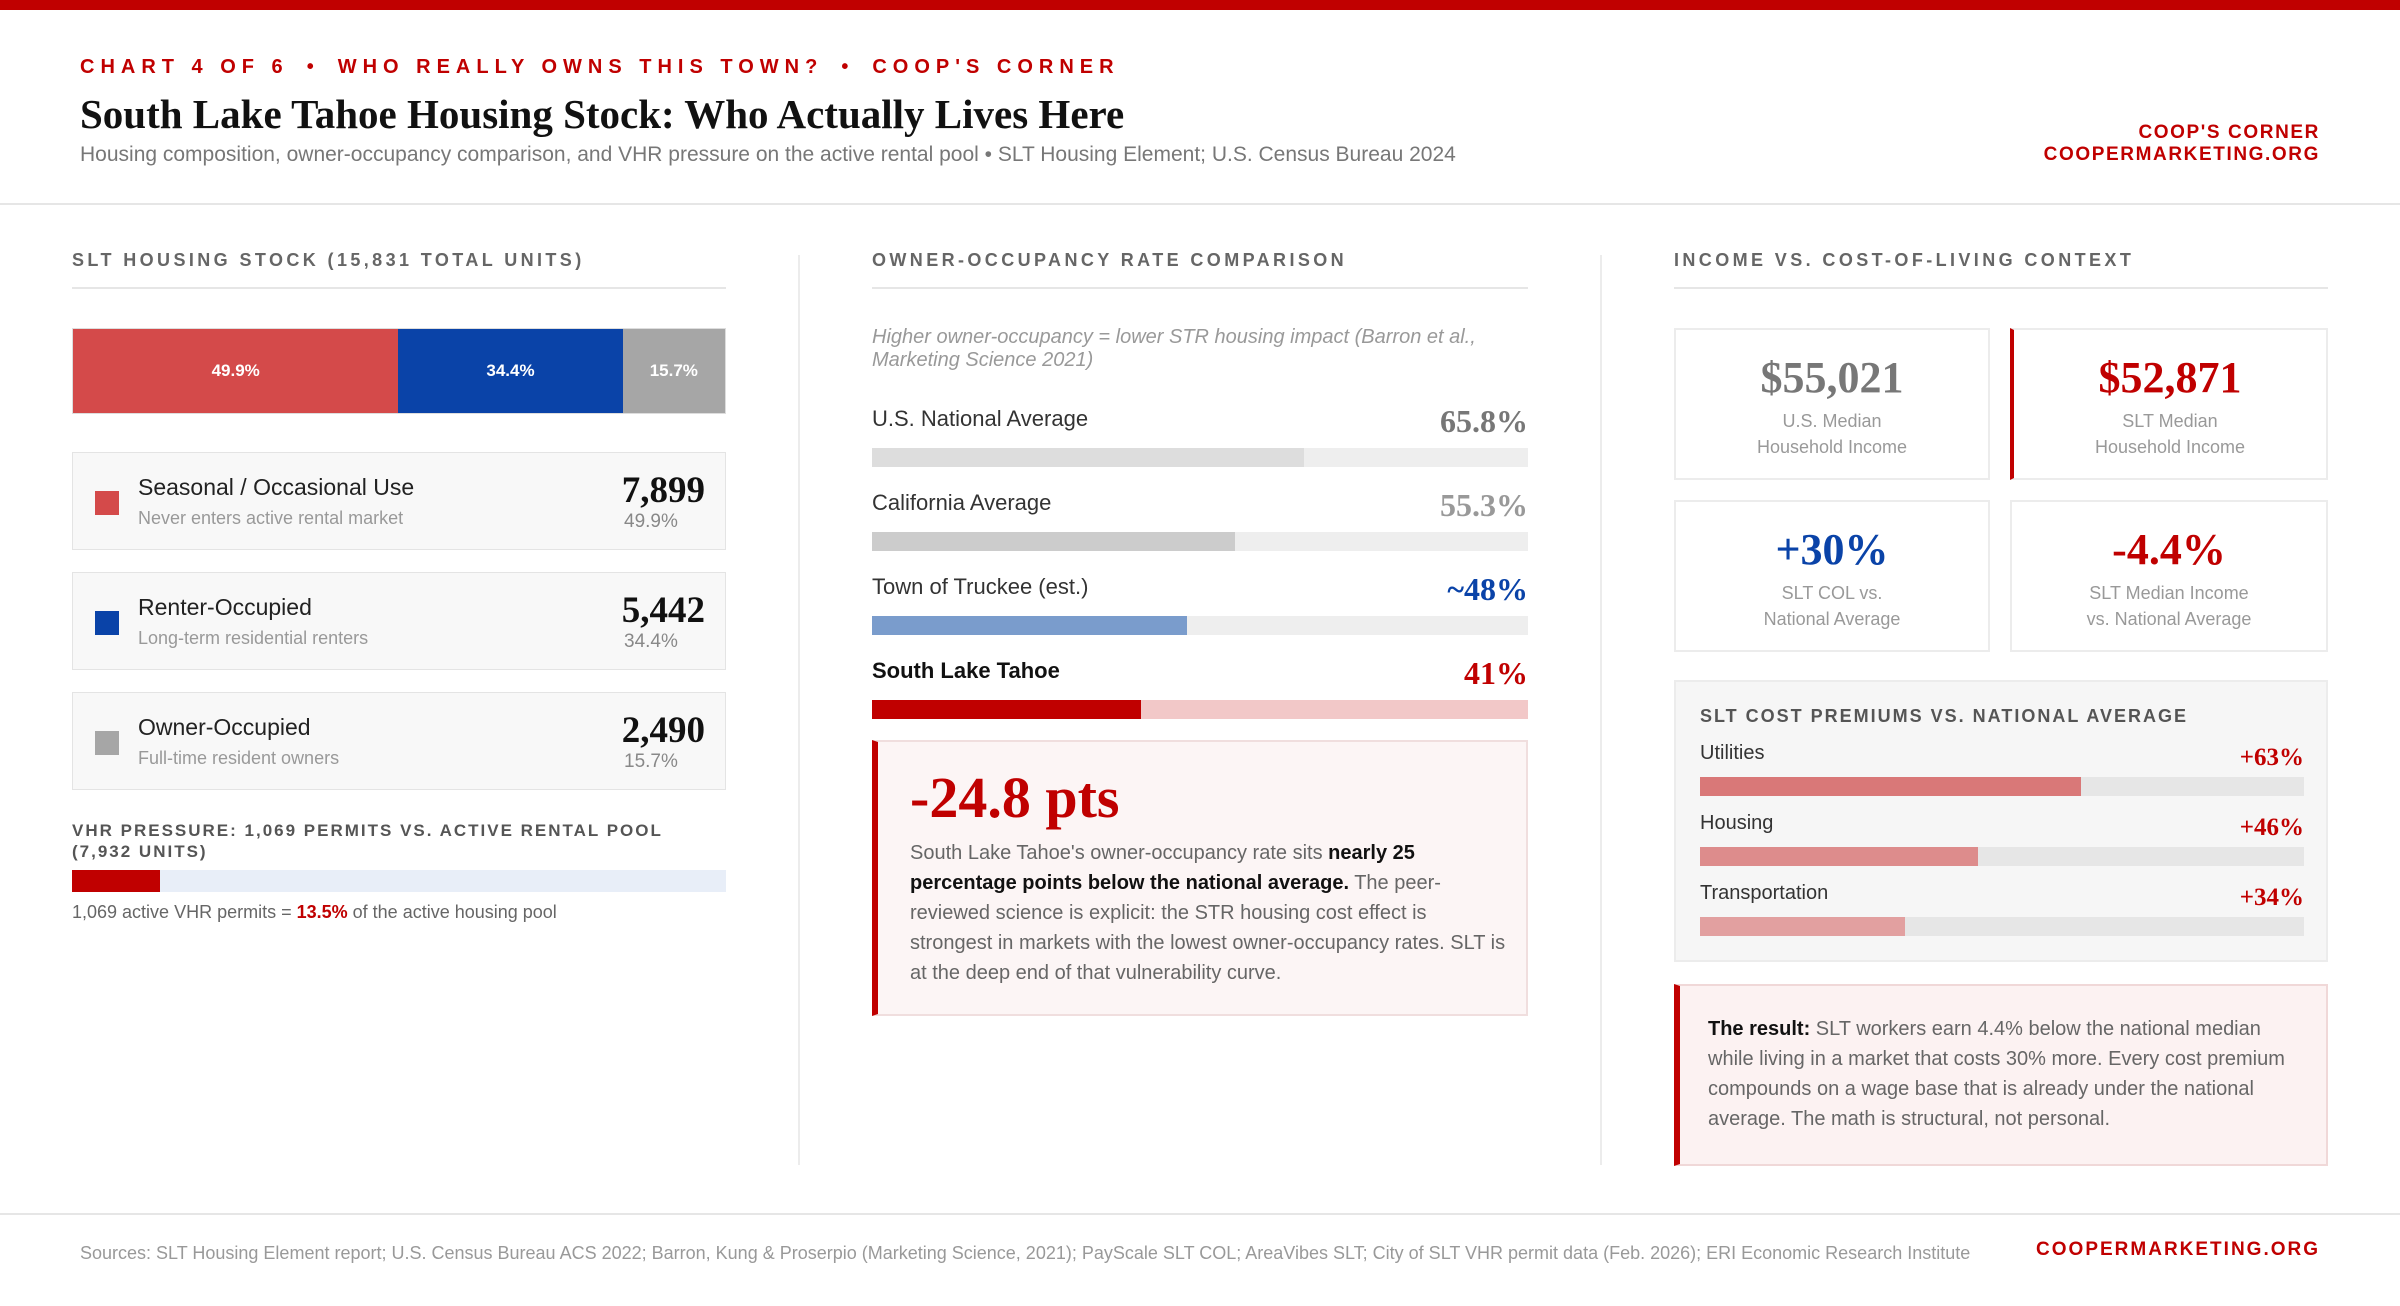 The width and height of the screenshot is (2400, 1306). I want to click on occupancy-label: Town of Truckee (est.), so click(980, 586).